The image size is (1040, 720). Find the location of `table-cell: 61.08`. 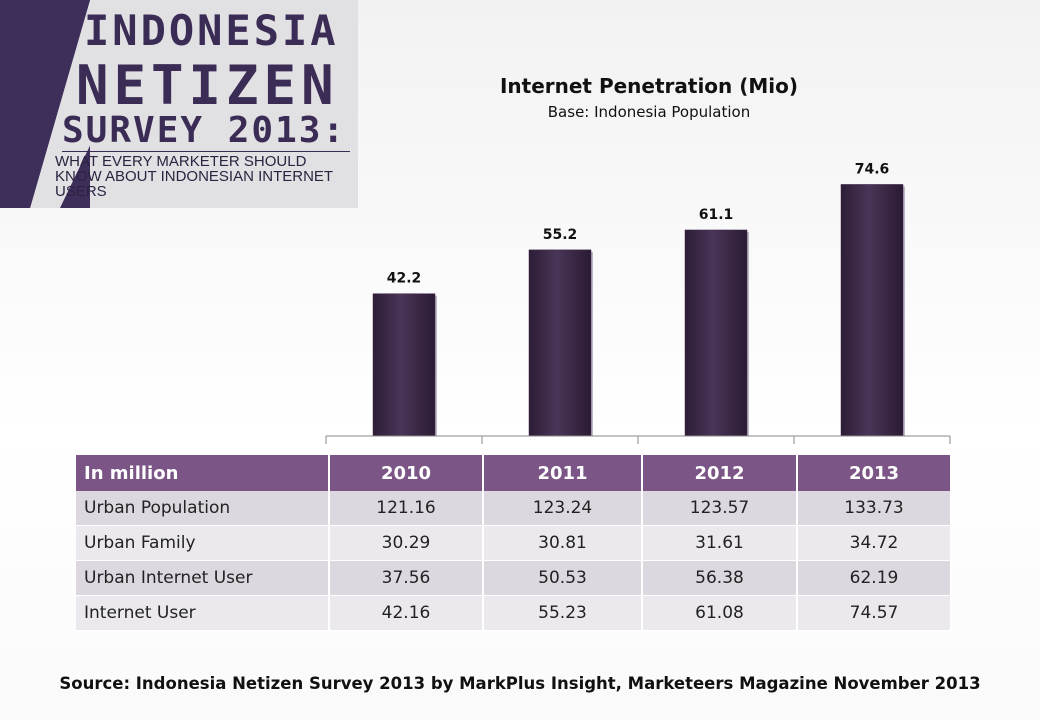

table-cell: 61.08 is located at coordinates (720, 613).